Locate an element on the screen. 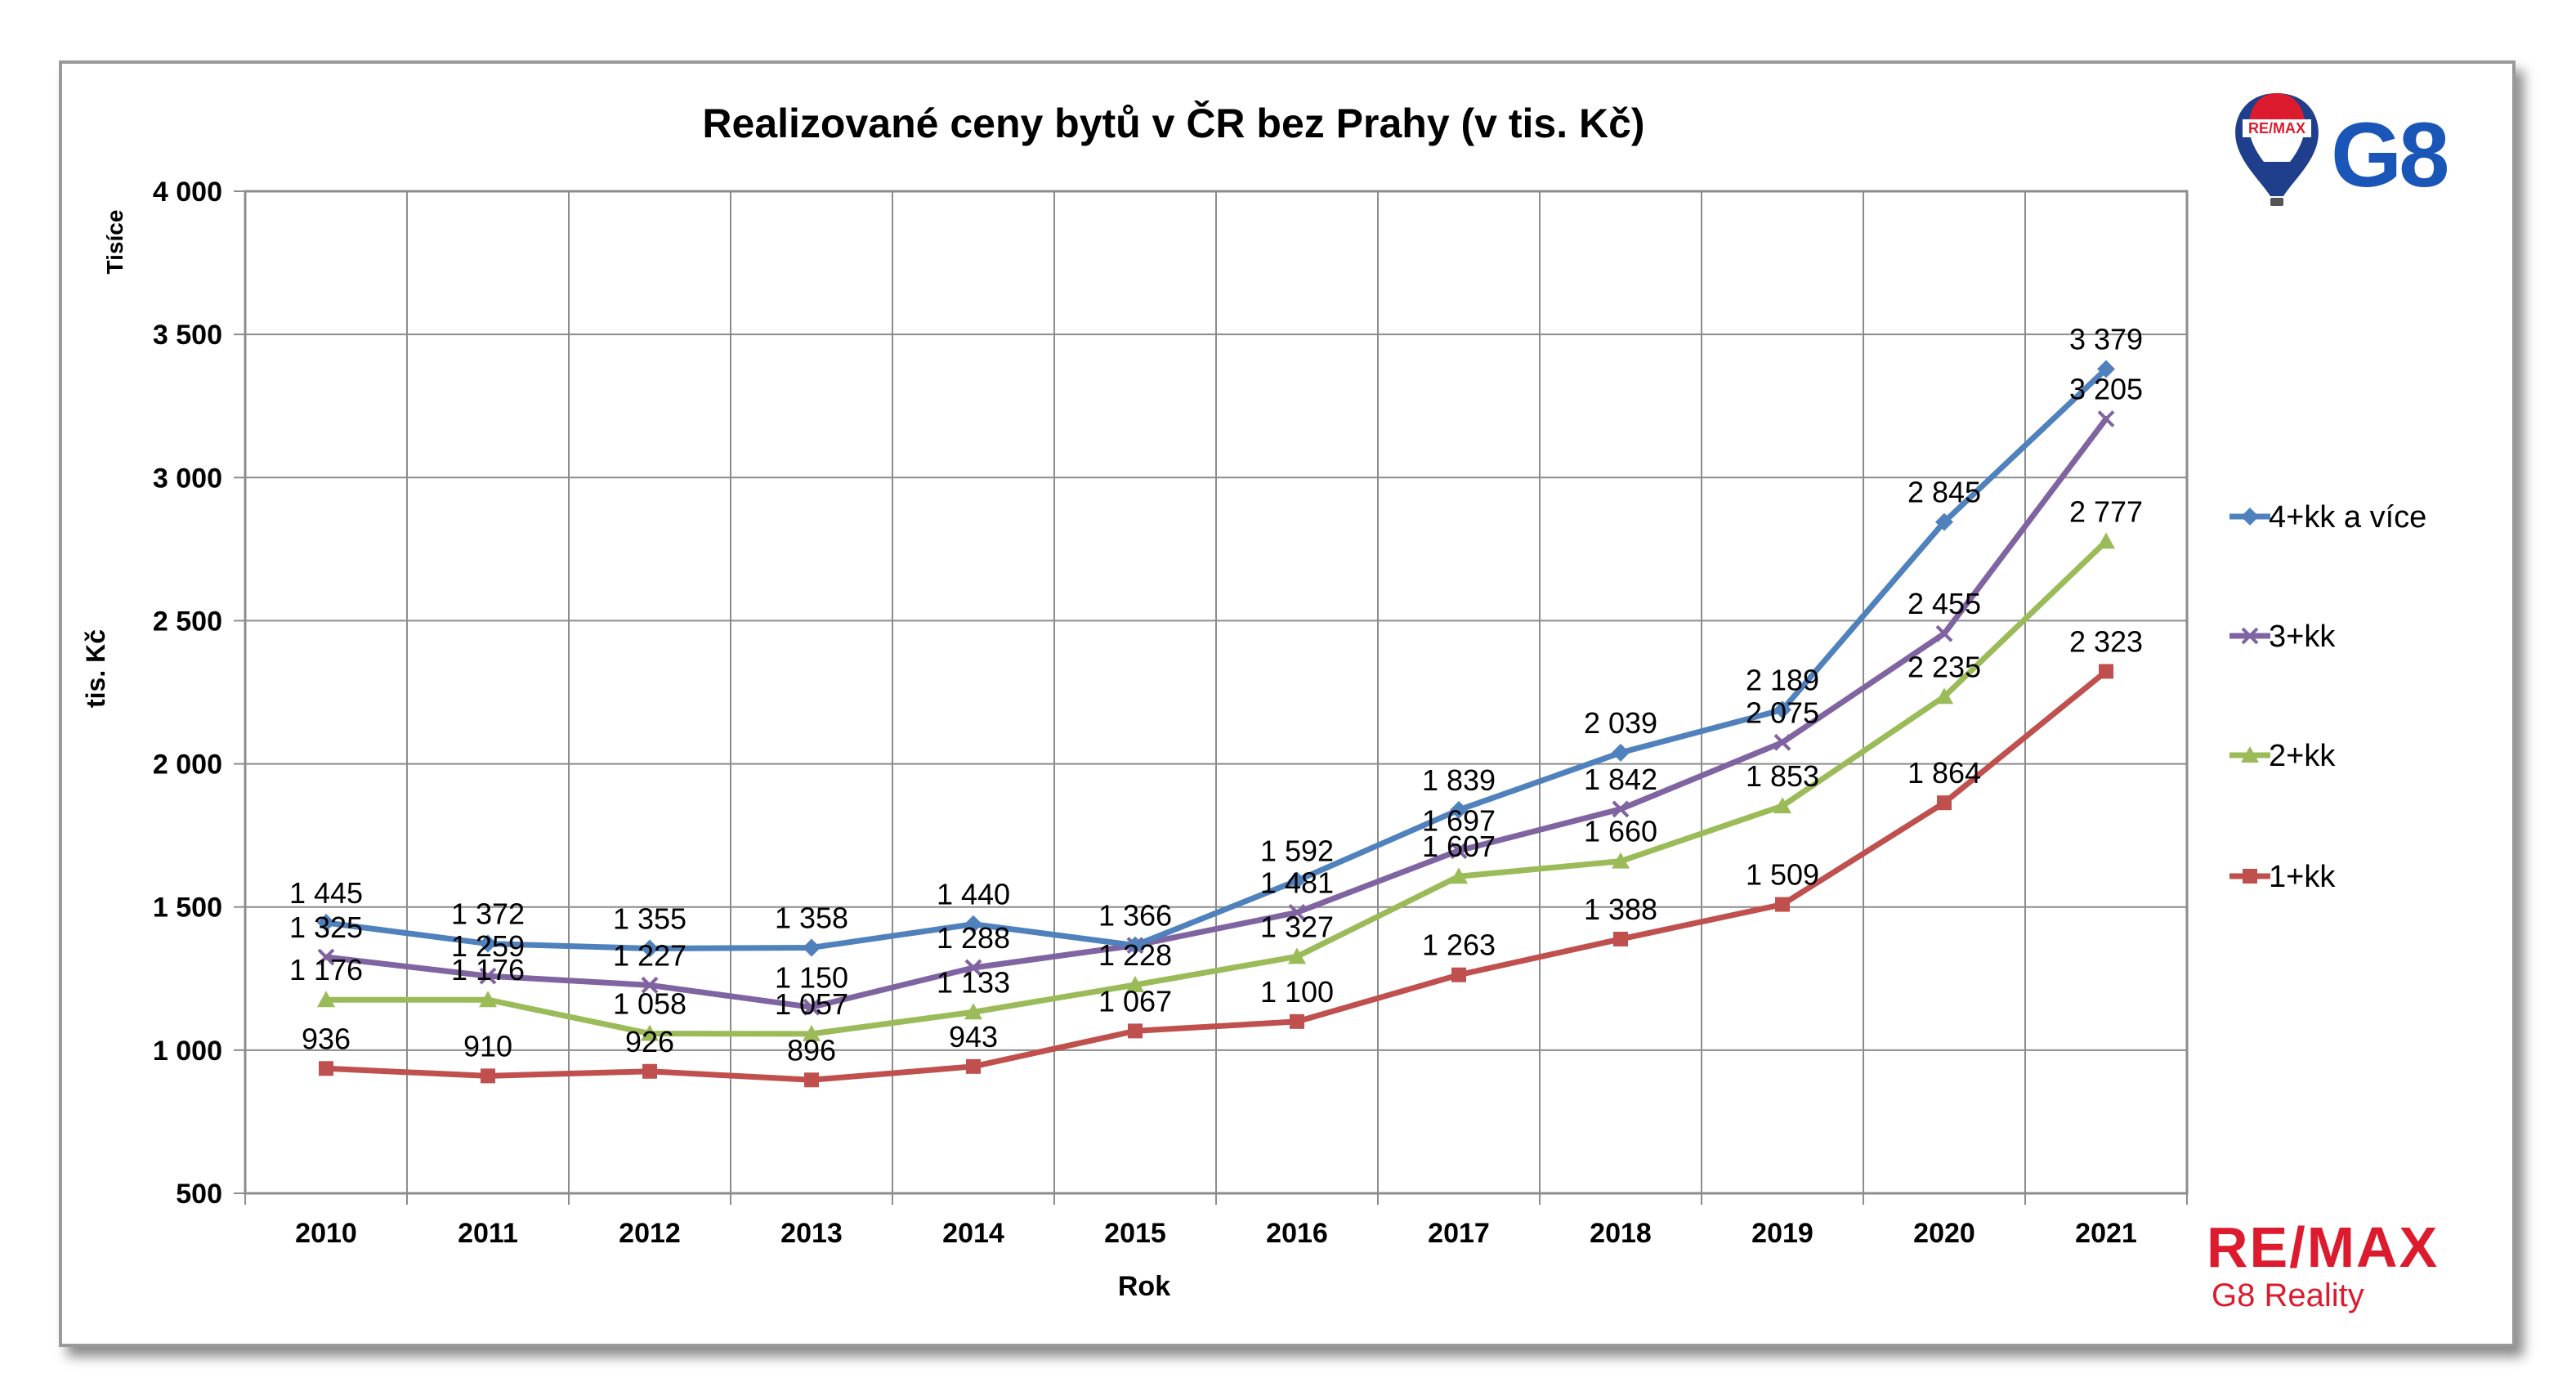  legend-label: 3+kk is located at coordinates (2302, 637).